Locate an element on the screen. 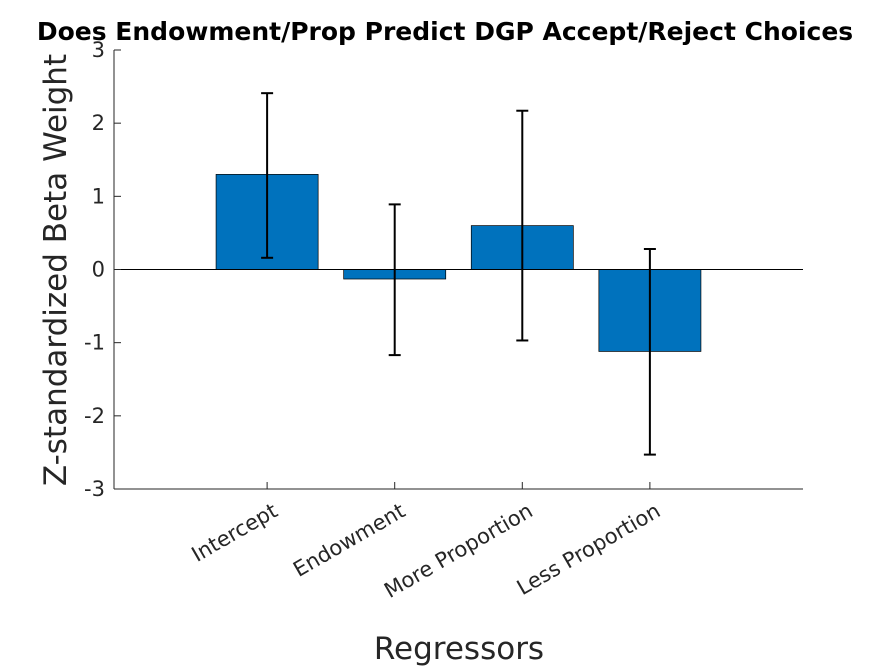 The image size is (887, 667). x-tick-label: Endowment is located at coordinates (349, 540).